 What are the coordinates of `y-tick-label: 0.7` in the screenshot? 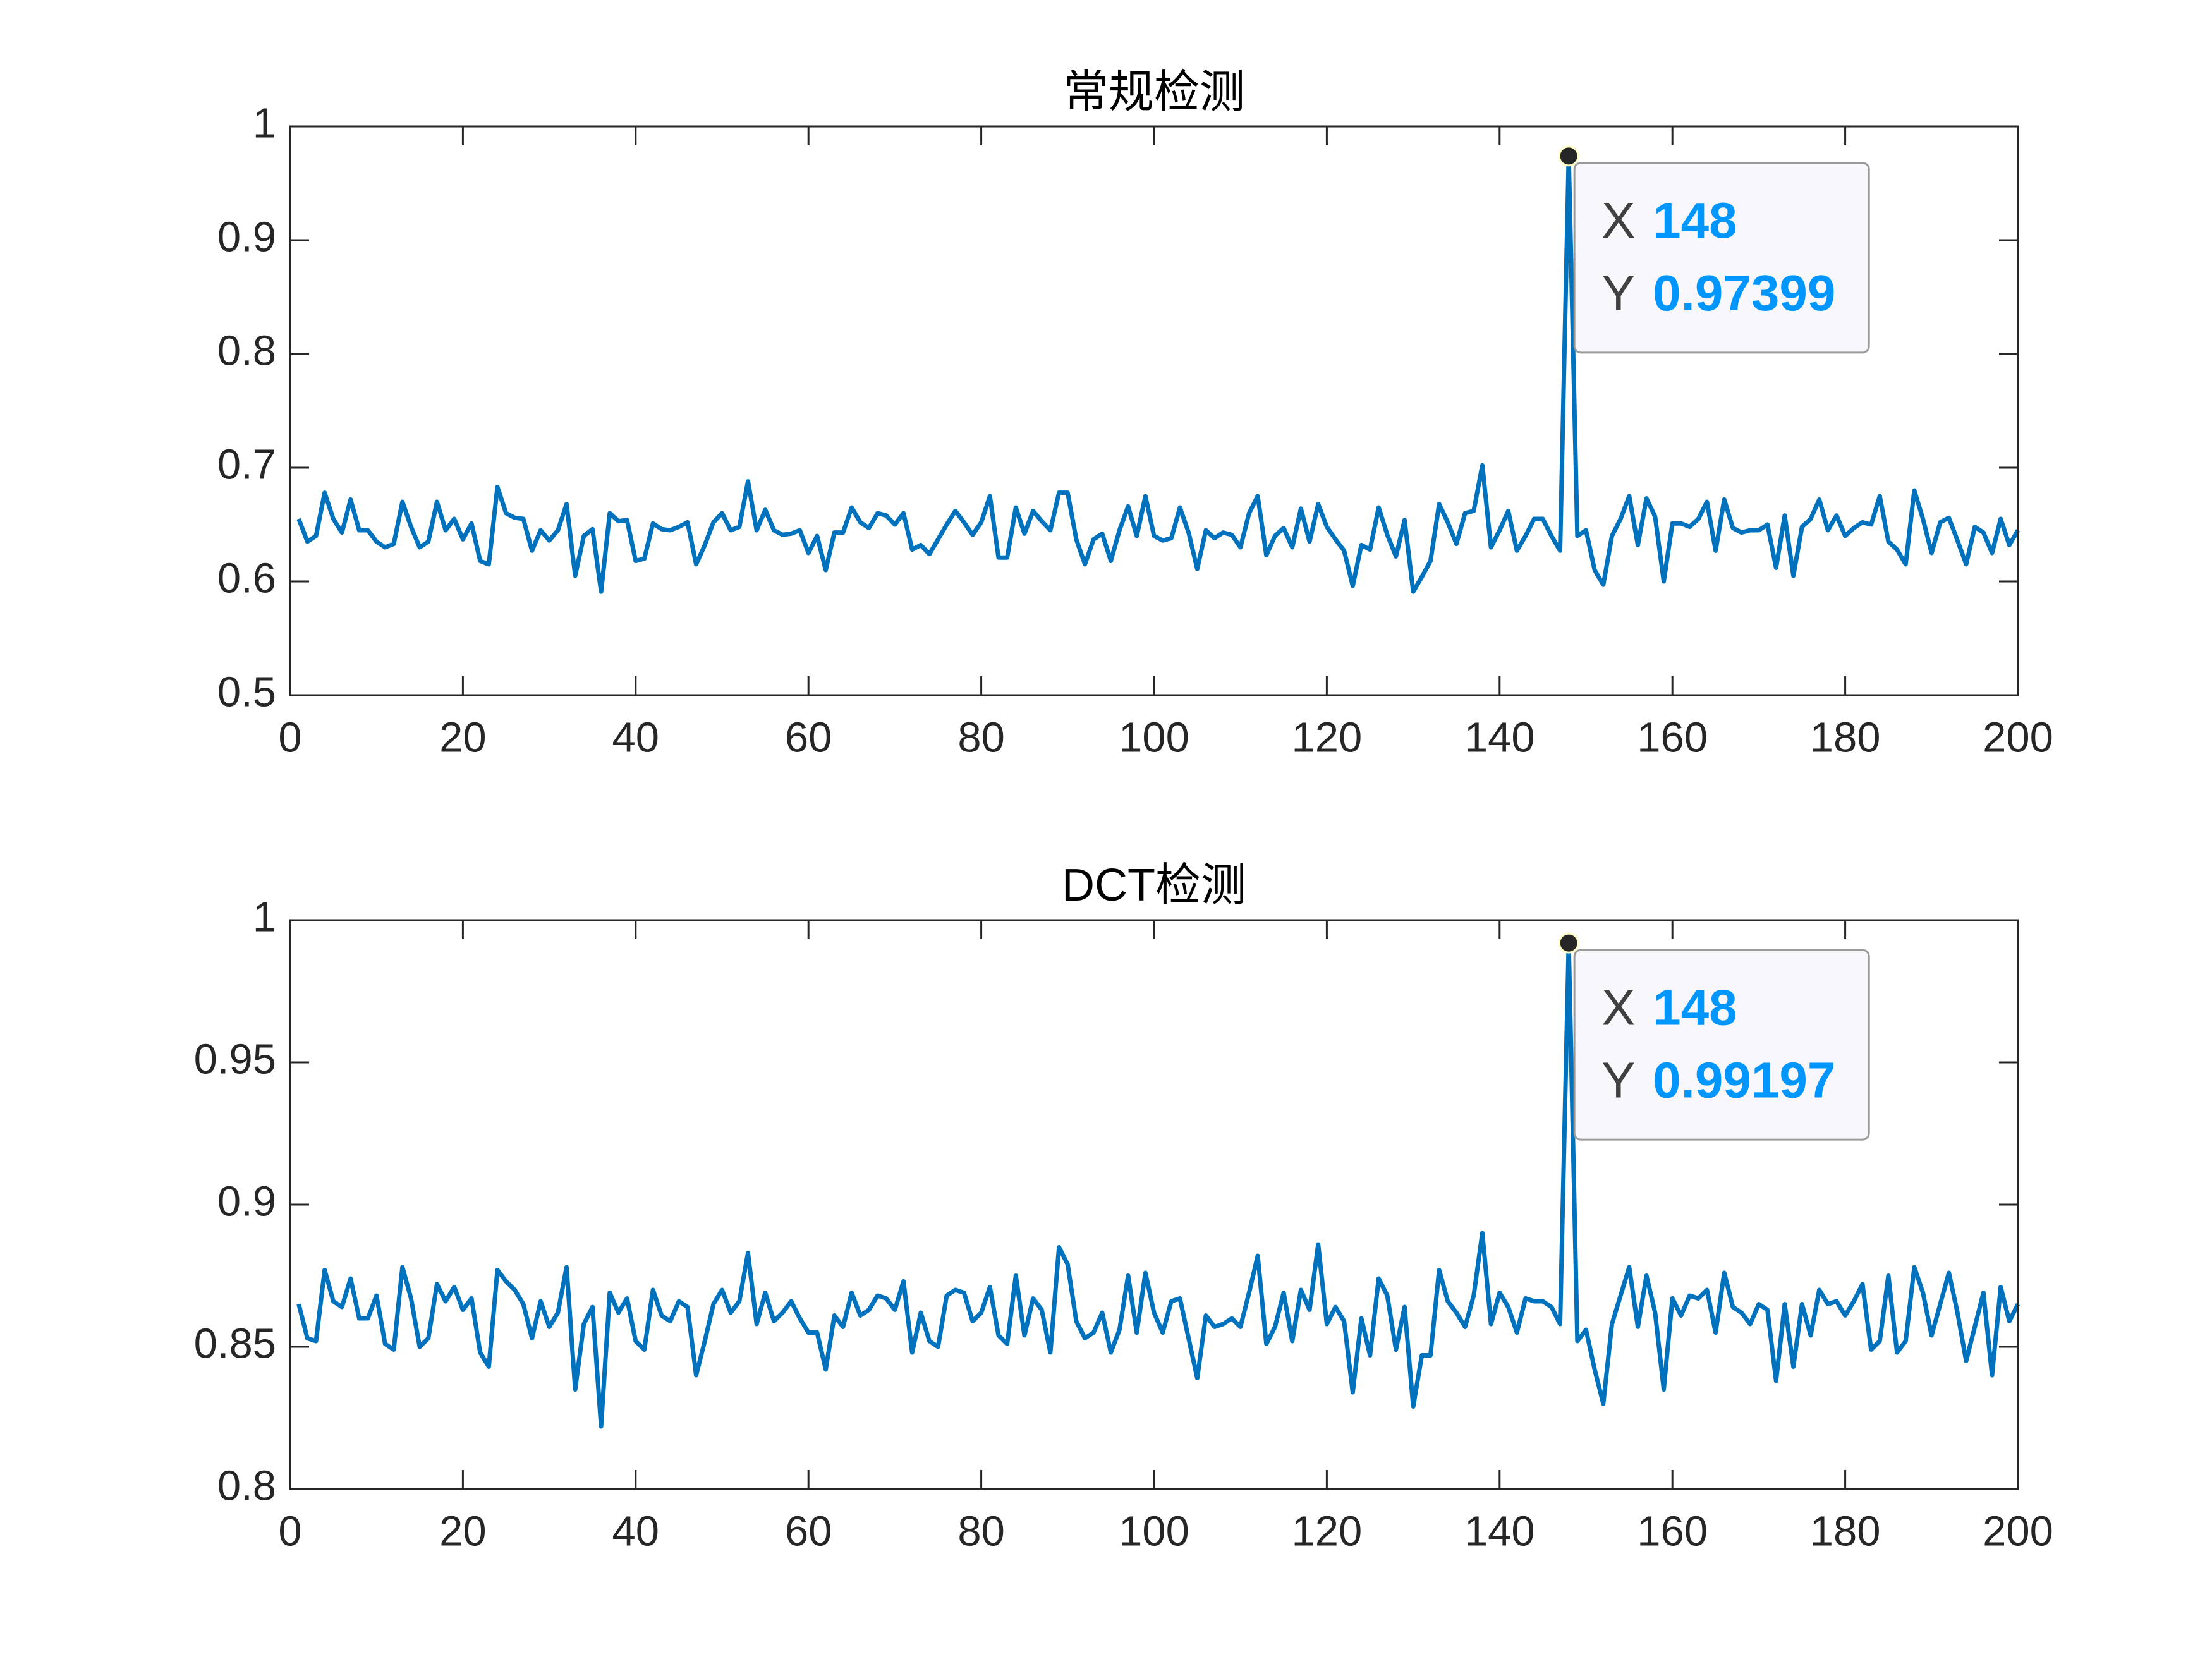 It's located at (246, 465).